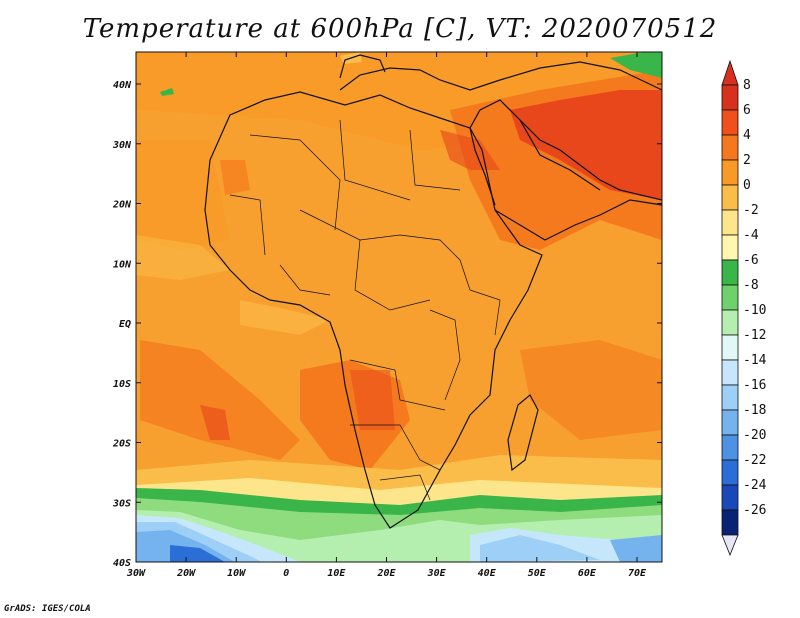 The height and width of the screenshot is (618, 800). What do you see at coordinates (386, 573) in the screenshot?
I see `lon-label: 20E` at bounding box center [386, 573].